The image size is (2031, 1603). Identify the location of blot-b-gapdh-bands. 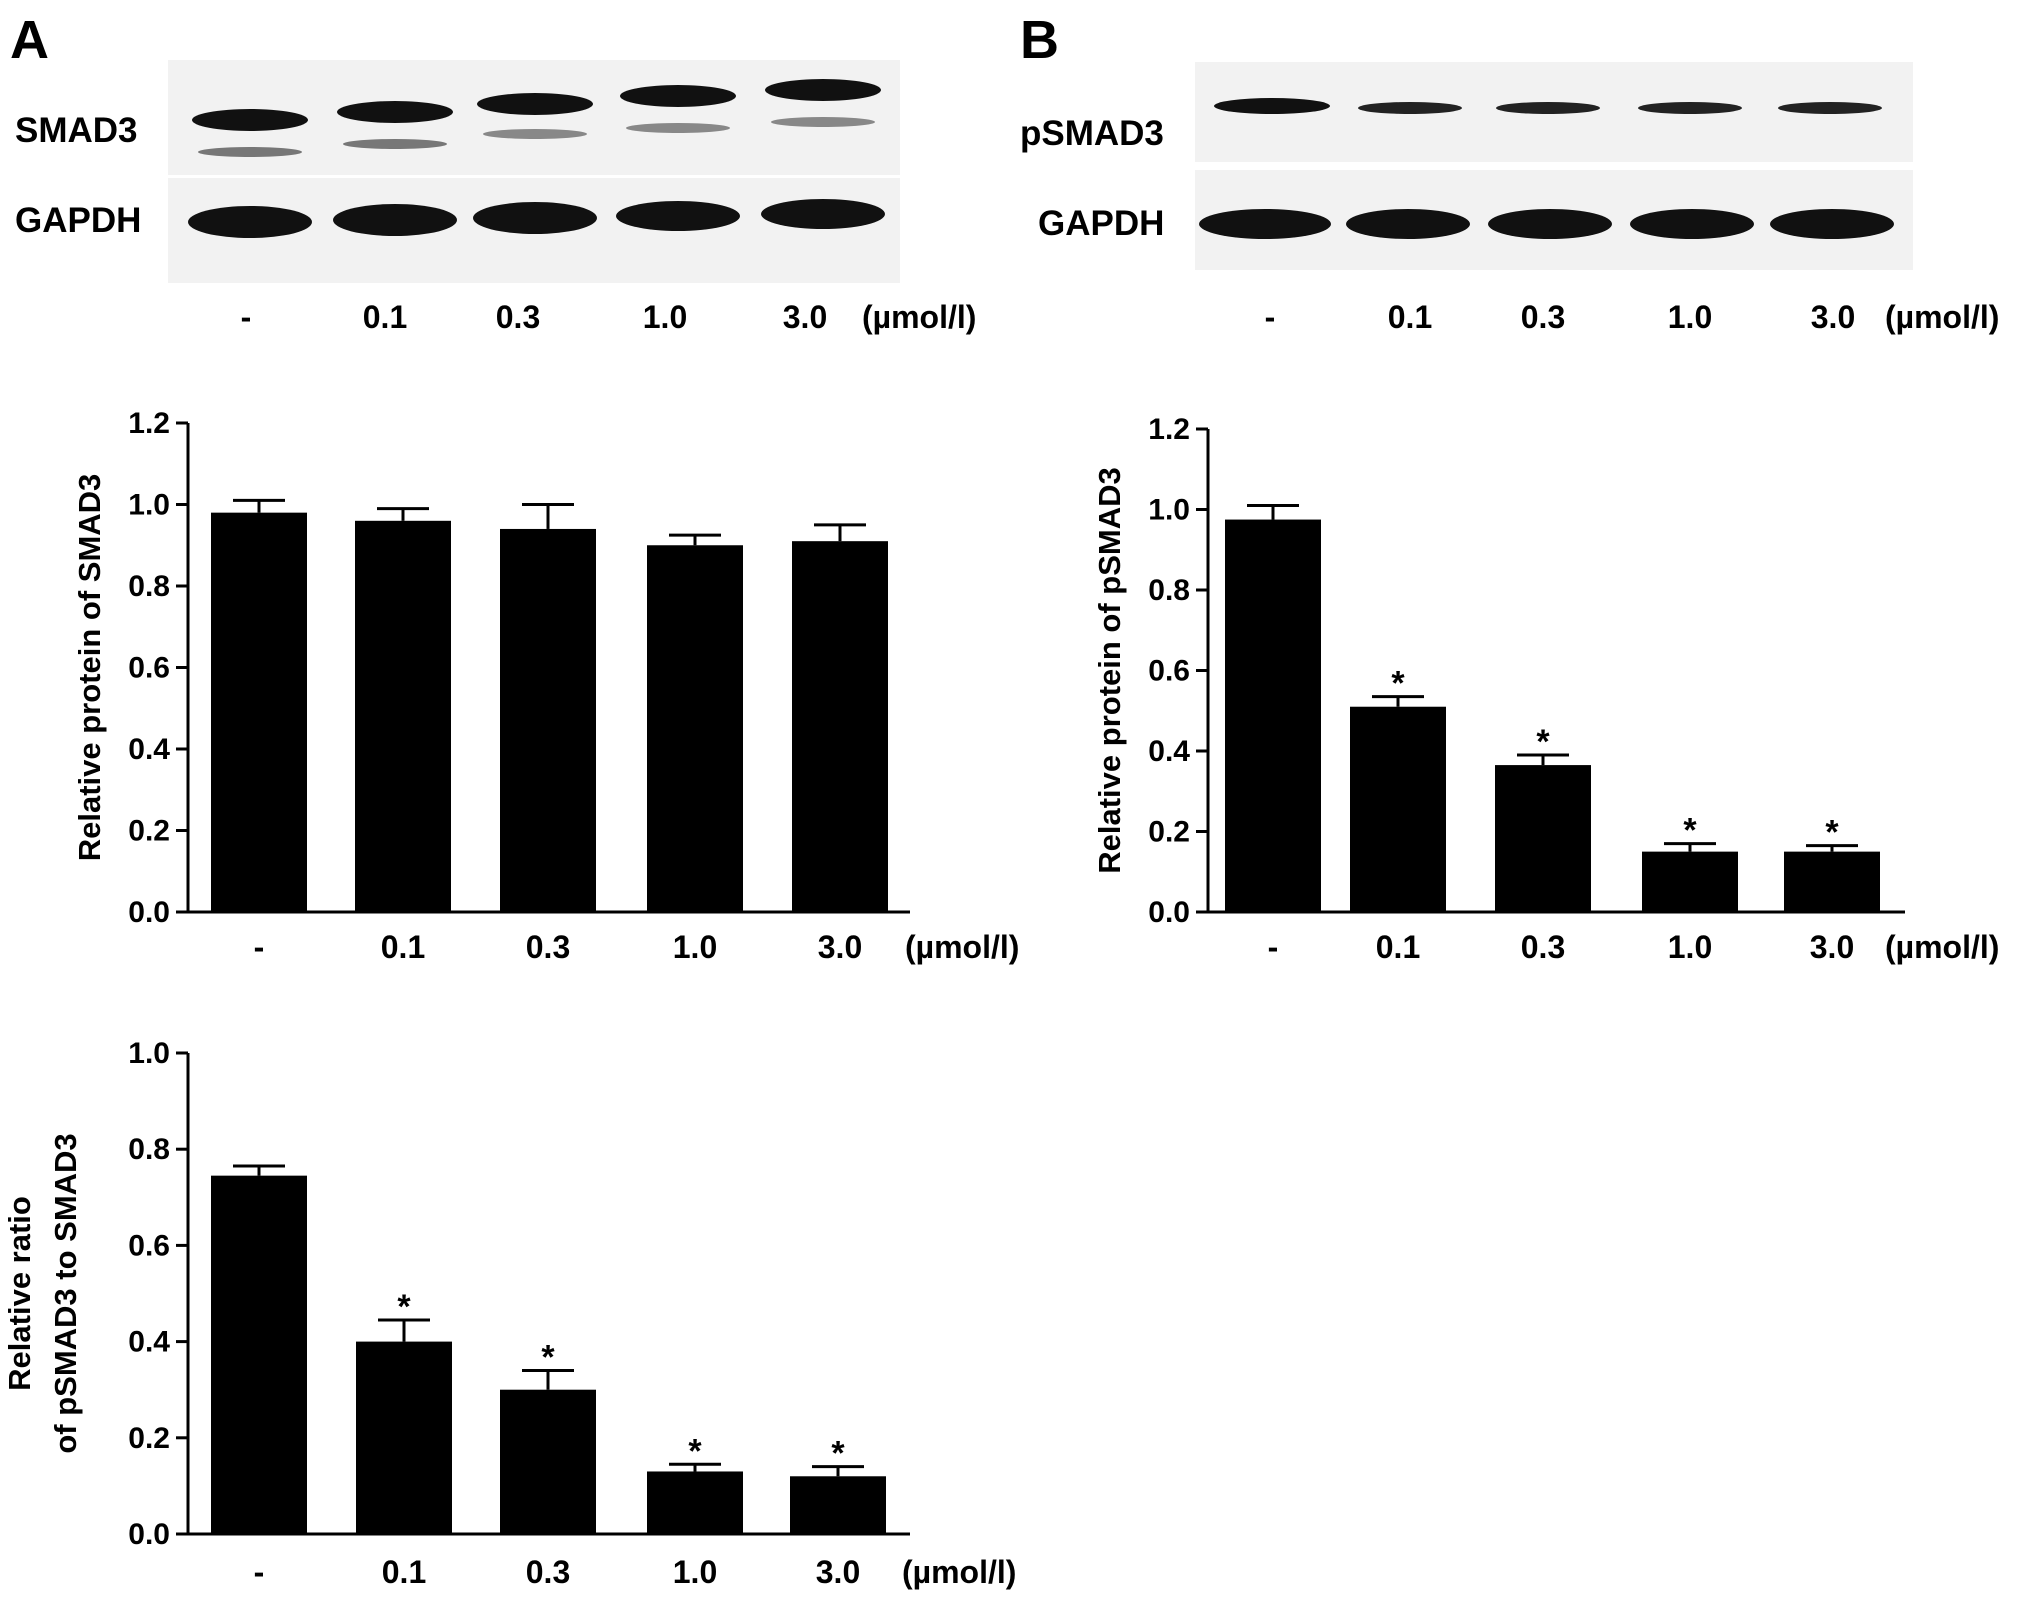
(1546, 224).